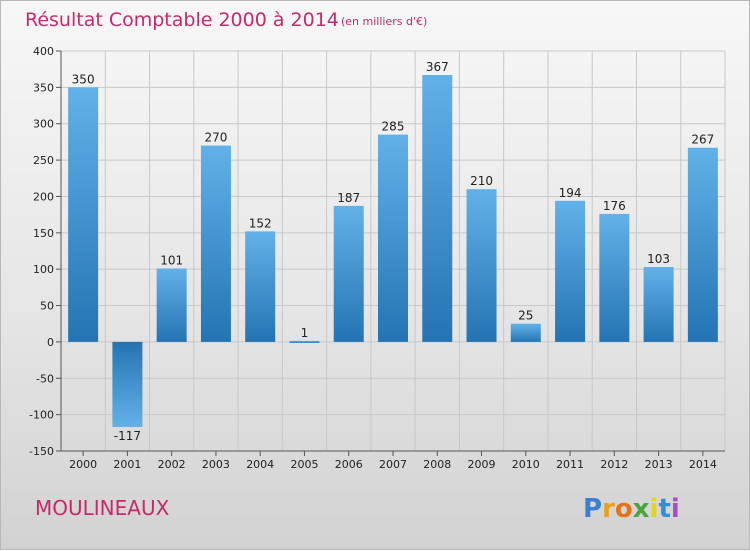  I want to click on x-tick-label: 2011, so click(570, 464).